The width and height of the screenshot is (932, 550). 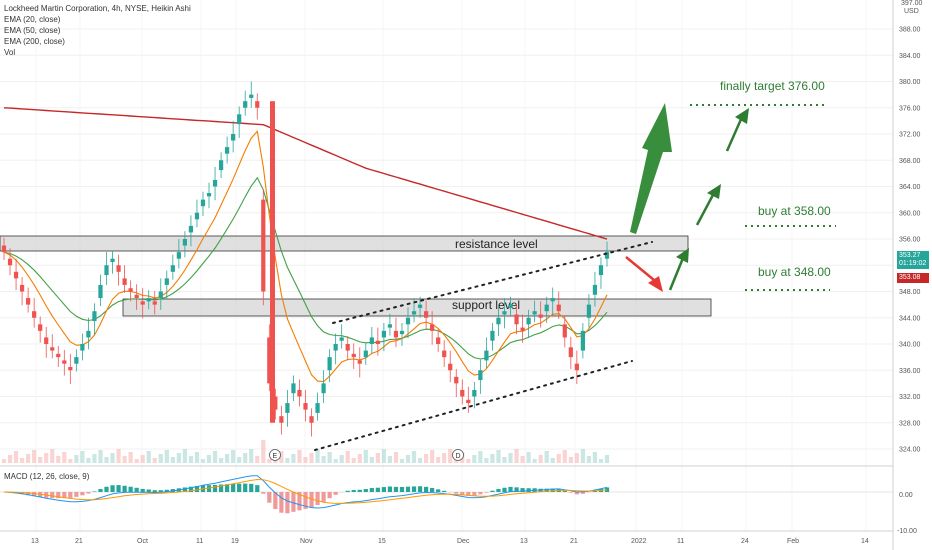 I want to click on time-tick-label: 2022, so click(x=639, y=541).